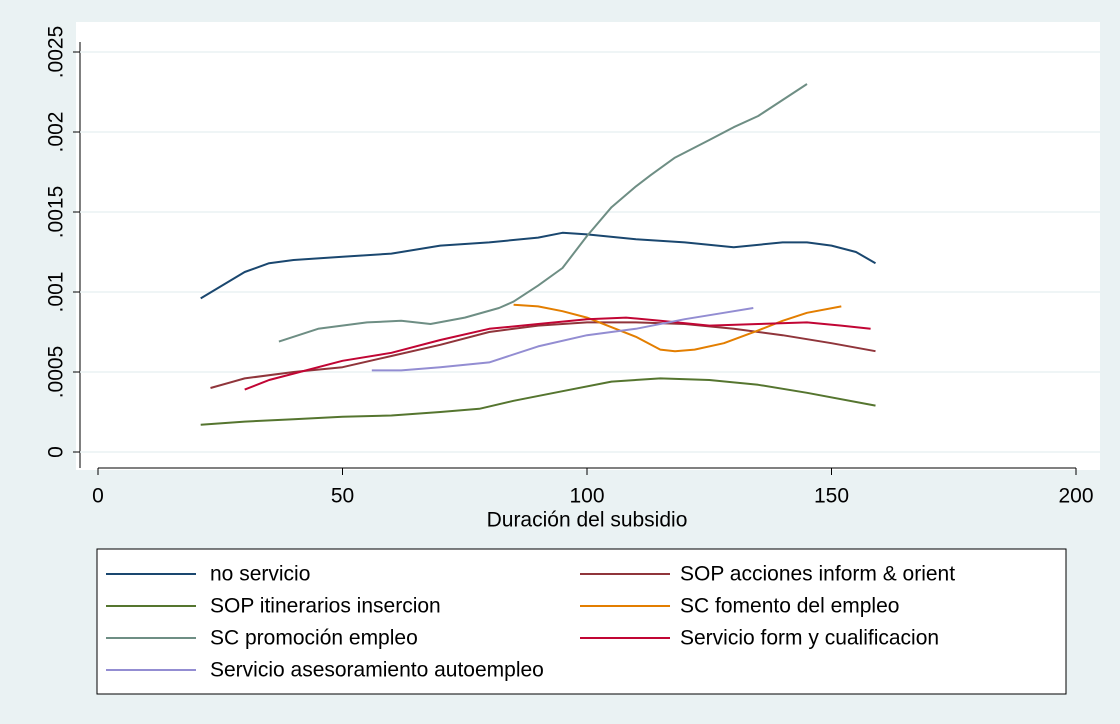  Describe the element at coordinates (56, 292) in the screenshot. I see `y-tick-label: .001` at that location.